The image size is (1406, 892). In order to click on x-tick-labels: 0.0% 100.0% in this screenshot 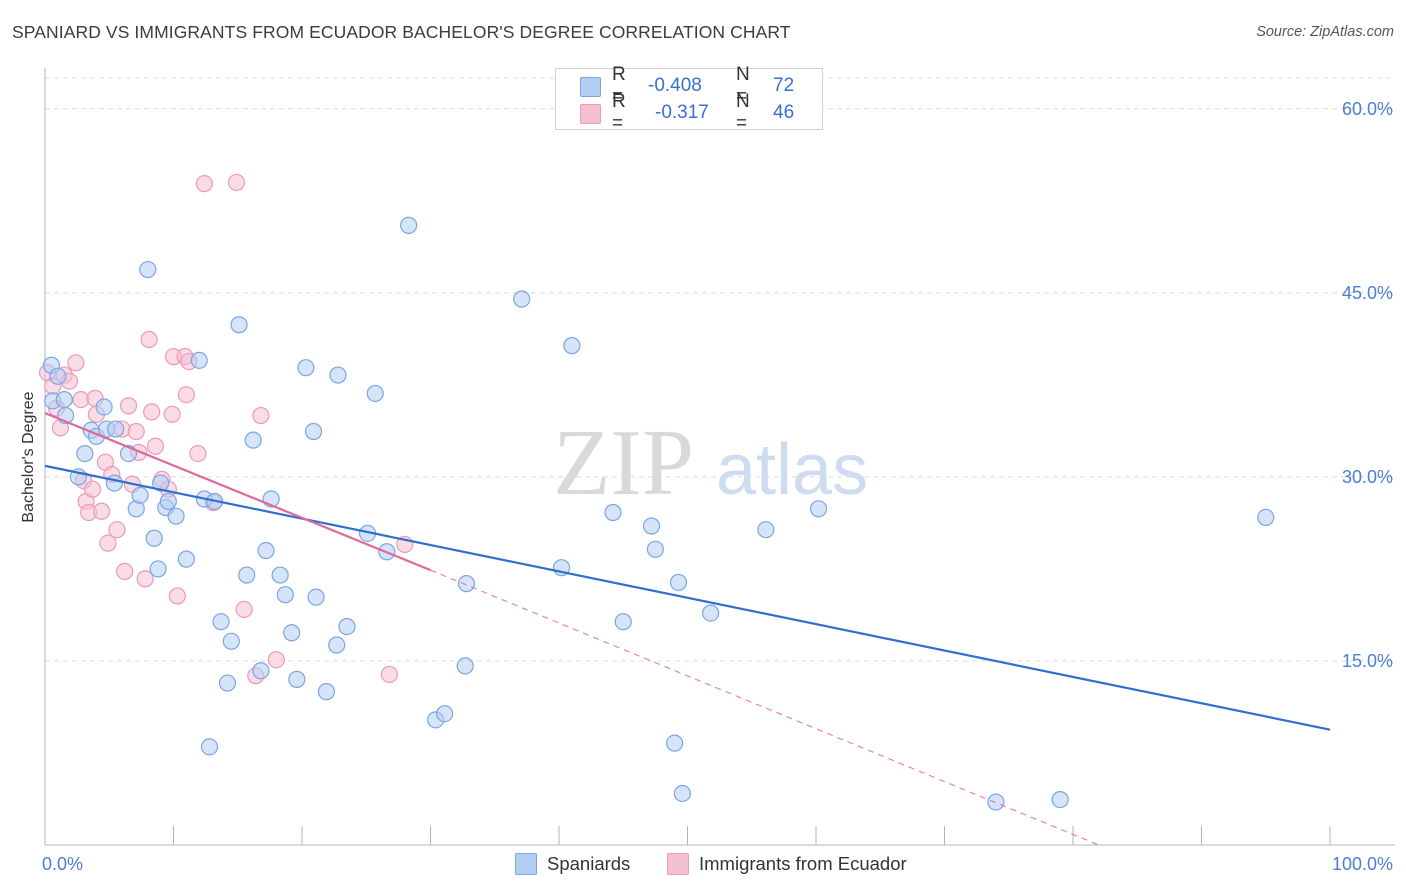, I will do `click(717, 864)`.